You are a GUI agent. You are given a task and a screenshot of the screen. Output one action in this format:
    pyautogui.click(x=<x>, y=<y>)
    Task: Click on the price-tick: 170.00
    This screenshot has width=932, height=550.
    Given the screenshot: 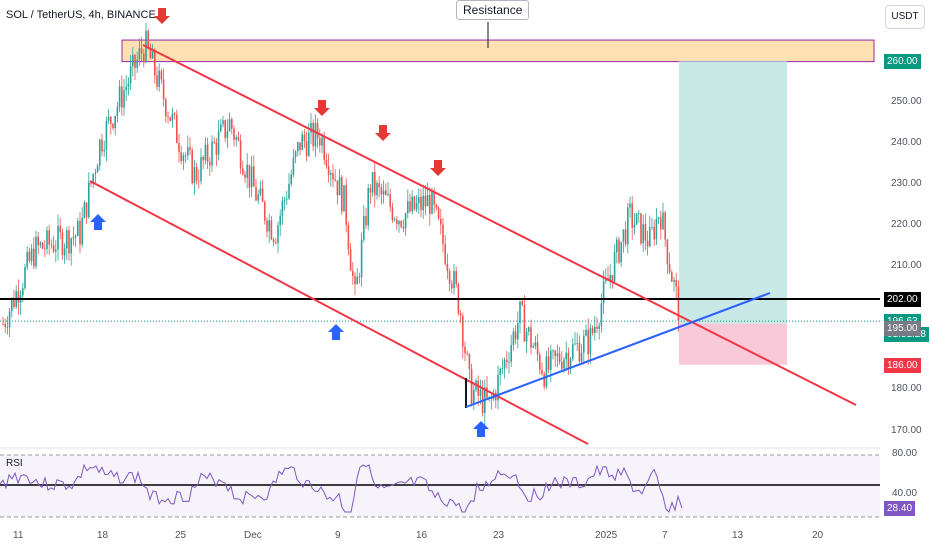 What is the action you would take?
    pyautogui.click(x=906, y=430)
    